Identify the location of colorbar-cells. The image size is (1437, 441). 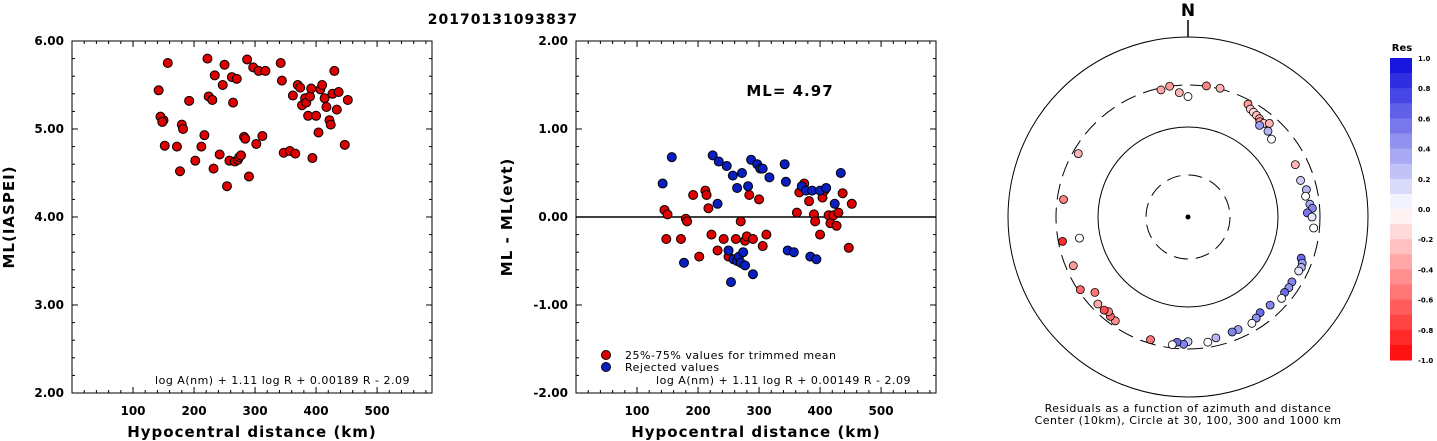
(1401, 209).